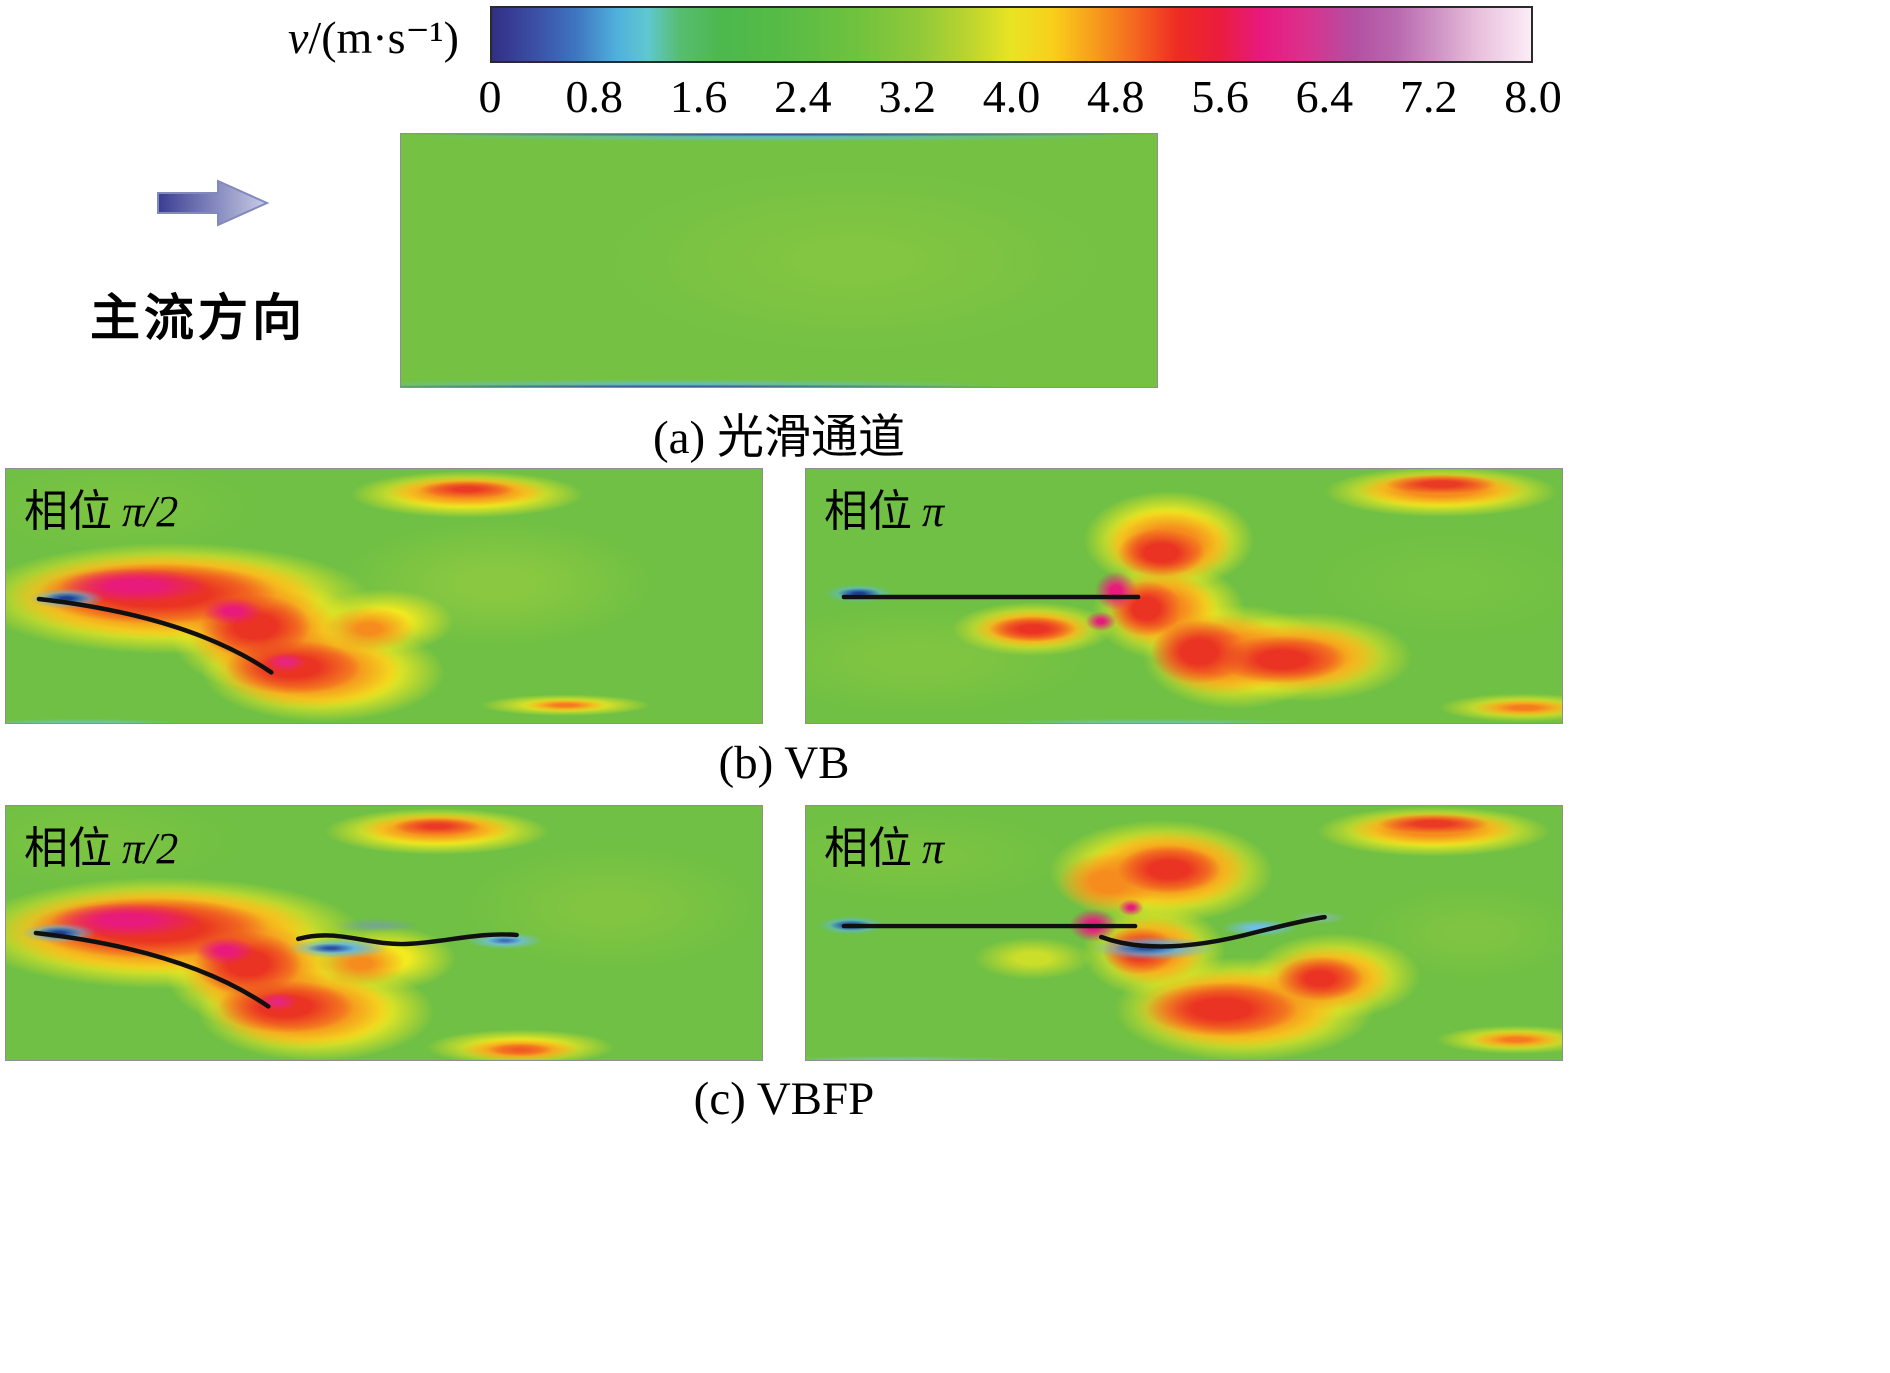  Describe the element at coordinates (784, 1099) in the screenshot. I see `caption-c: (c) VBFP` at that location.